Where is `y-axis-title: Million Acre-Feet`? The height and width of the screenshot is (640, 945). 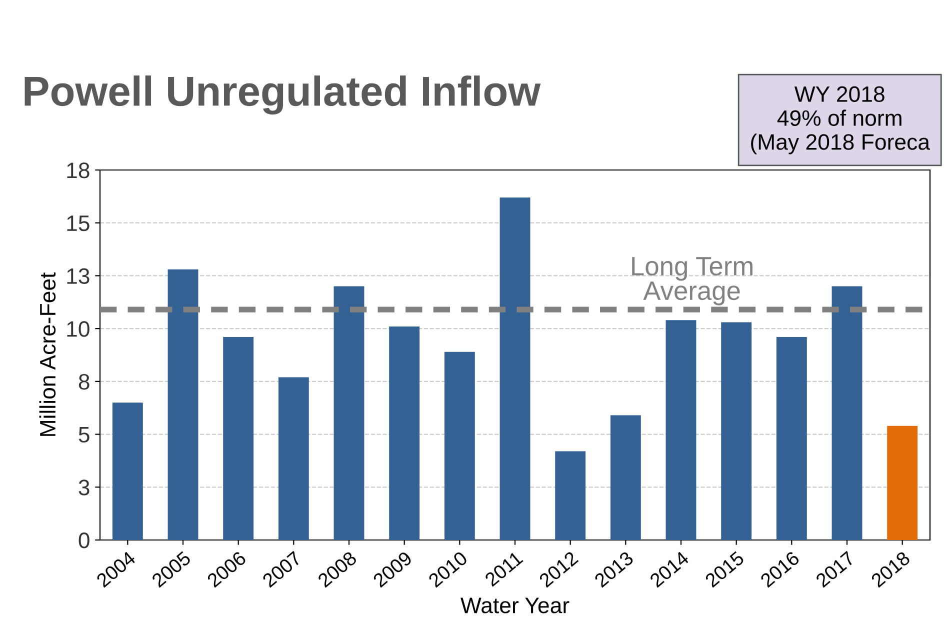
y-axis-title: Million Acre-Feet is located at coordinates (47, 354).